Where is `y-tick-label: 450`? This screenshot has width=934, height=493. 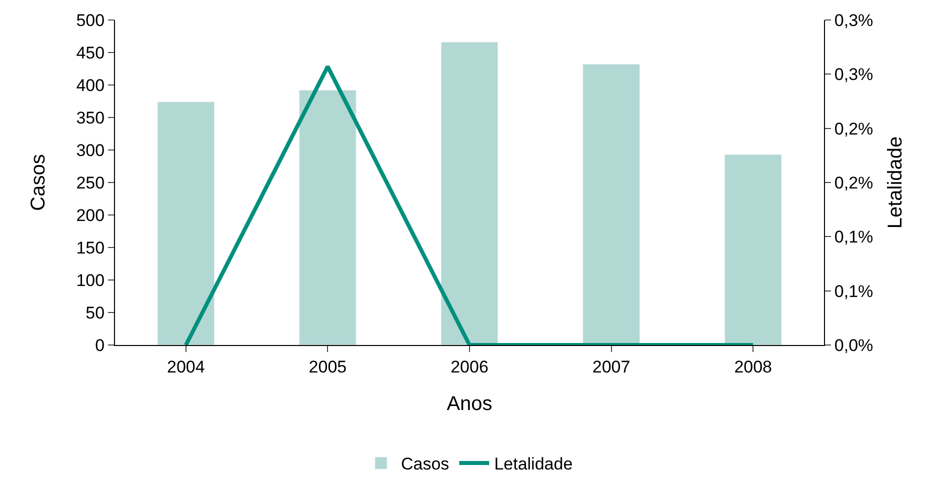
y-tick-label: 450 is located at coordinates (90, 52).